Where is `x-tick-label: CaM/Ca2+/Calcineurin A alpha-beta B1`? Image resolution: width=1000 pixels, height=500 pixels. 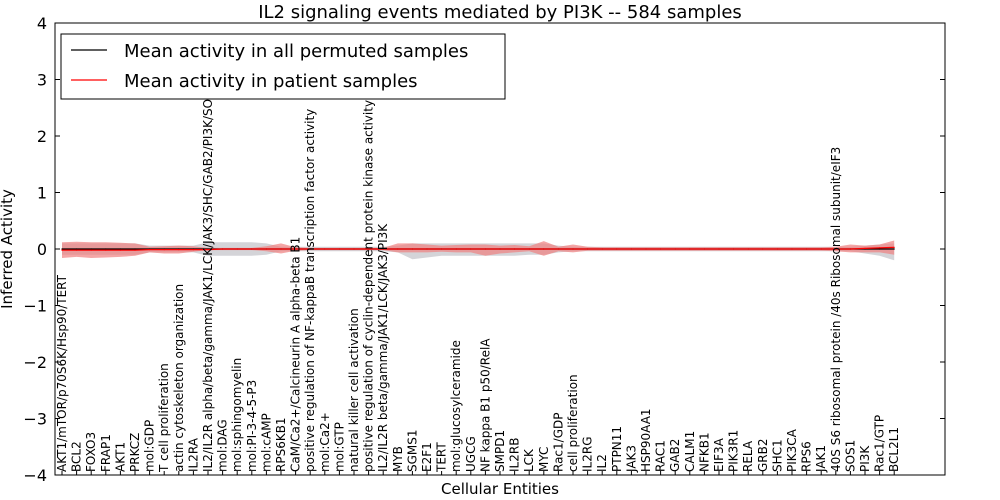
x-tick-label: CaM/Ca2+/Calcineurin A alpha-beta B1 is located at coordinates (296, 354).